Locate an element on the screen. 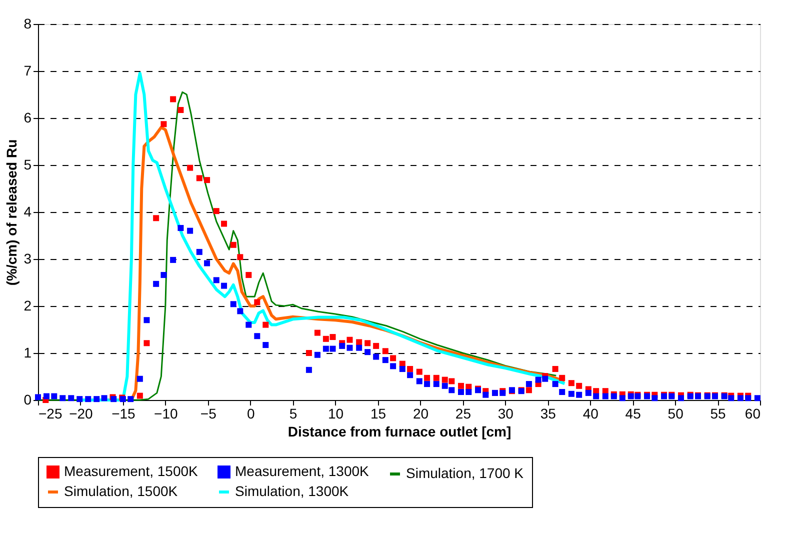  legend-label: Simulation, 1500K is located at coordinates (121, 491).